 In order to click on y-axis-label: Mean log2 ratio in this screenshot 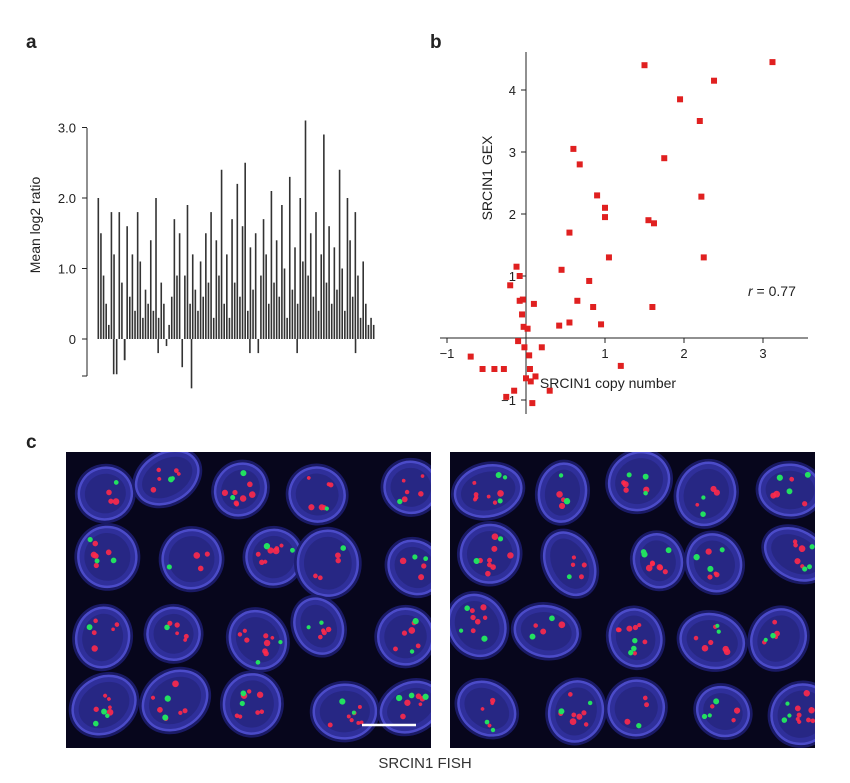, I will do `click(35, 225)`.